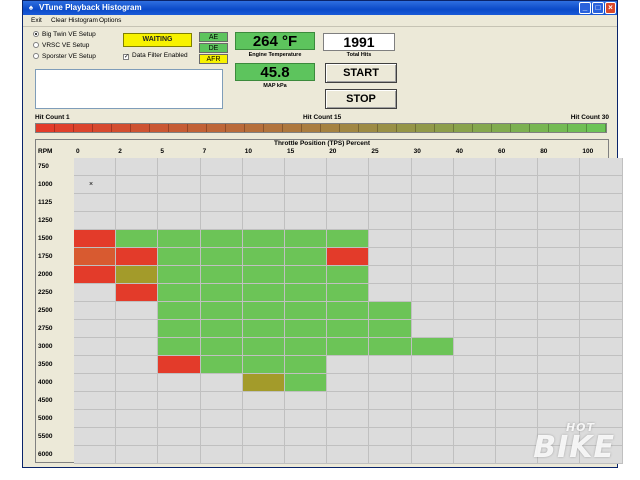 This screenshot has width=640, height=480. Describe the element at coordinates (64, 56) in the screenshot. I see `radio-sporster: Sporster VE Setup` at that location.